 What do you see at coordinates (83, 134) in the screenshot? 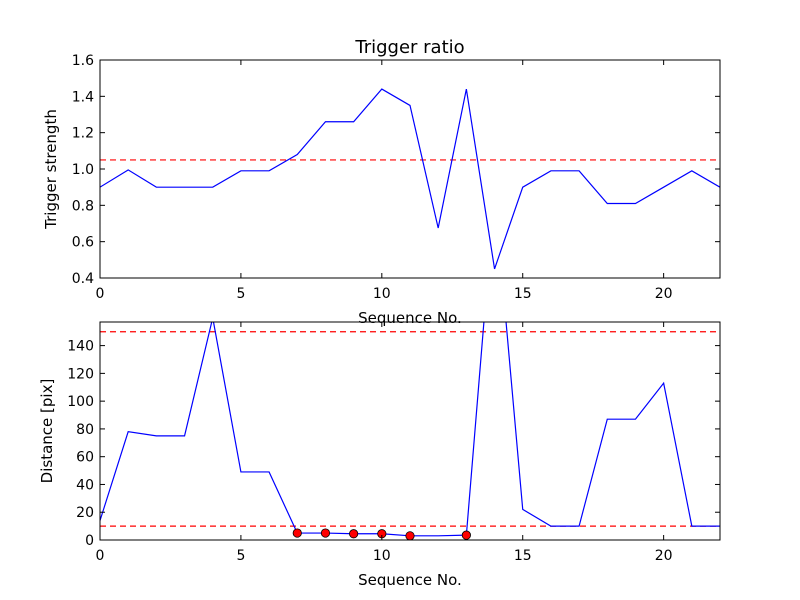
I see `y-tick-label: 1.2` at bounding box center [83, 134].